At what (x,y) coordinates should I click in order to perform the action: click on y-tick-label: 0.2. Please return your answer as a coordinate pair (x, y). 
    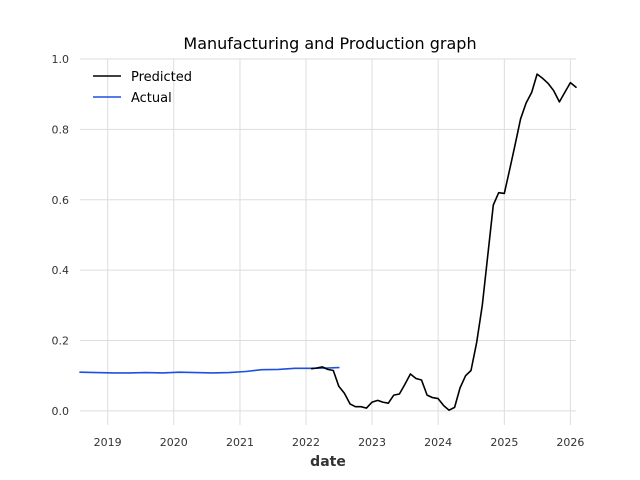
    Looking at the image, I should click on (61, 341).